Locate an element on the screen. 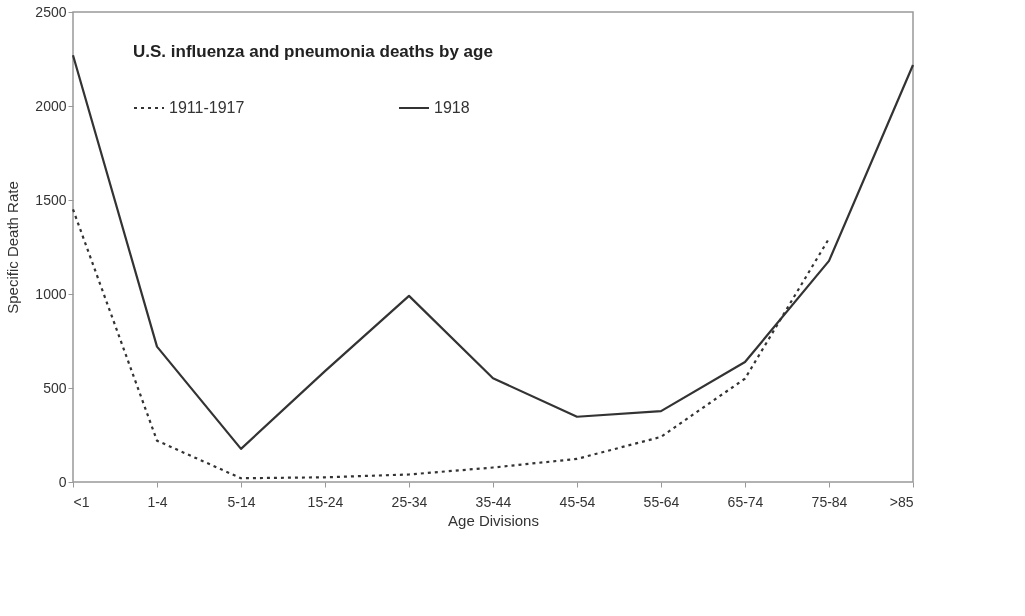 The height and width of the screenshot is (616, 1025). y-tick-label: 1500 is located at coordinates (51, 199).